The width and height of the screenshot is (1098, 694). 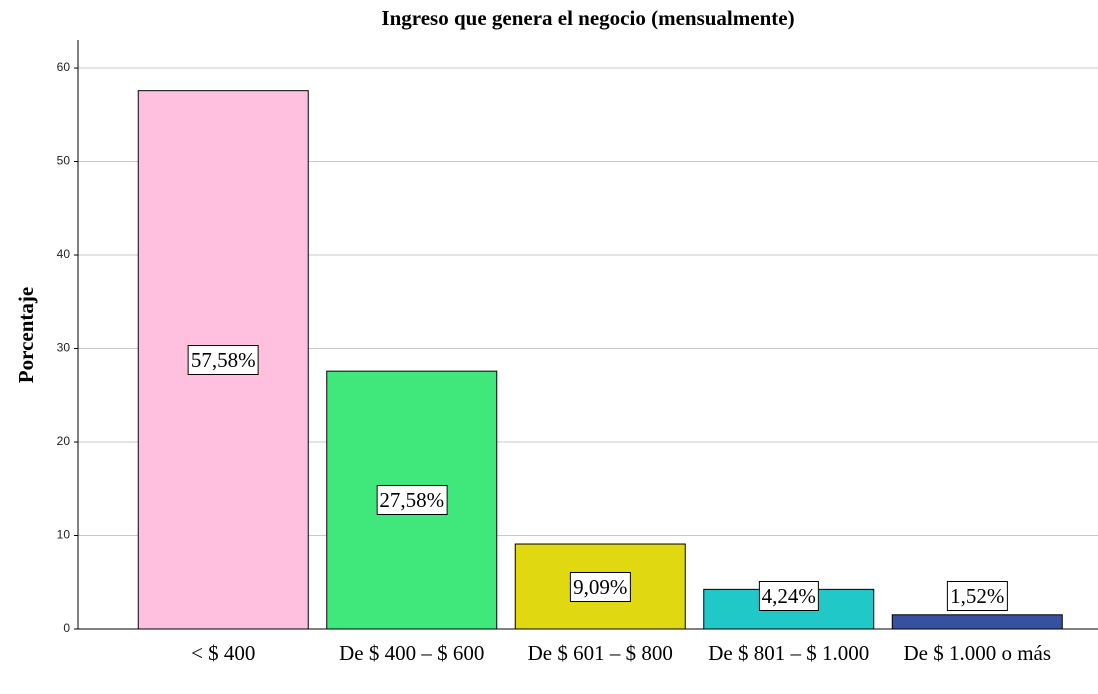 I want to click on data-label: 9,09%, so click(x=600, y=586).